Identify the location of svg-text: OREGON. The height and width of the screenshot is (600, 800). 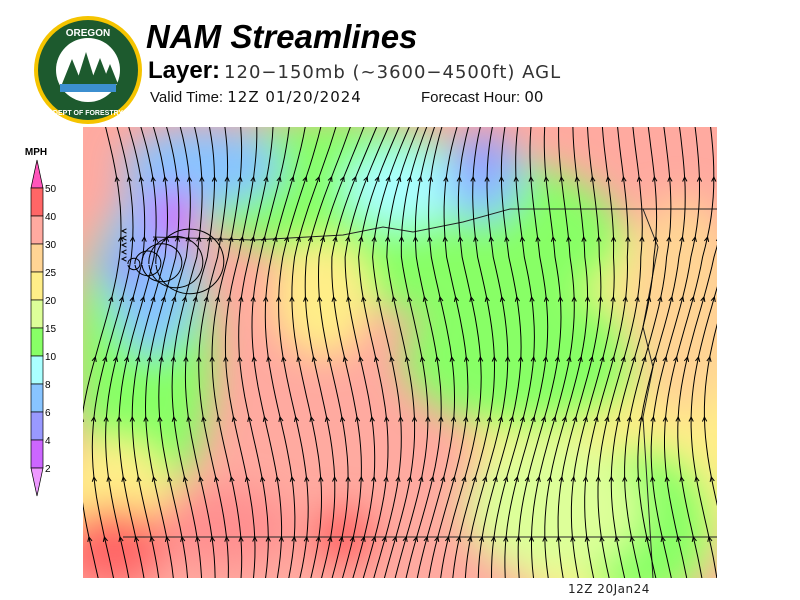
(88, 33).